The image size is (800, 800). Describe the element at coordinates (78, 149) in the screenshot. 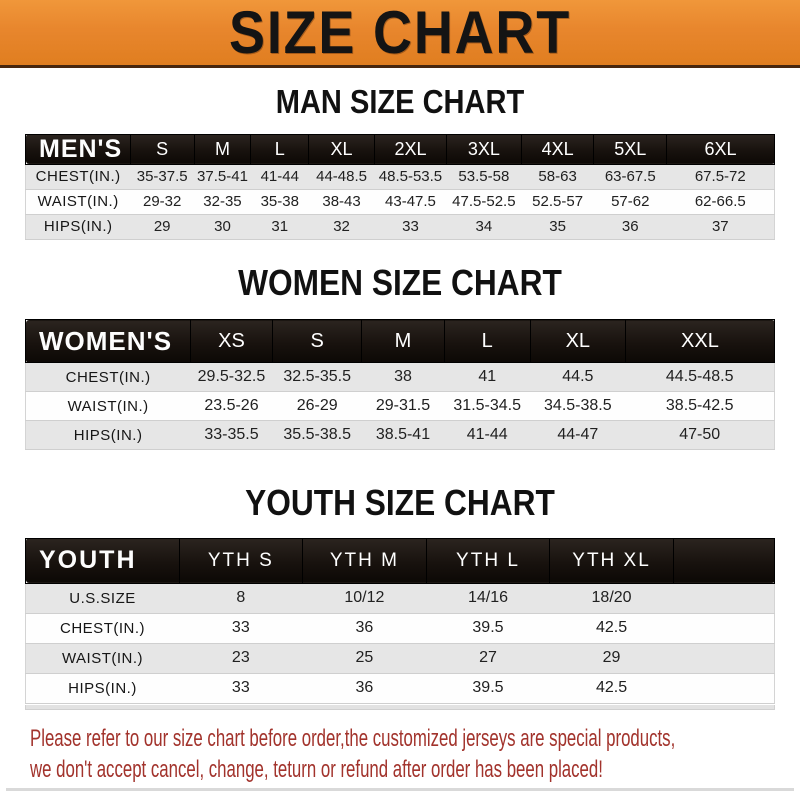

I see `corner-label: MEN'S` at that location.